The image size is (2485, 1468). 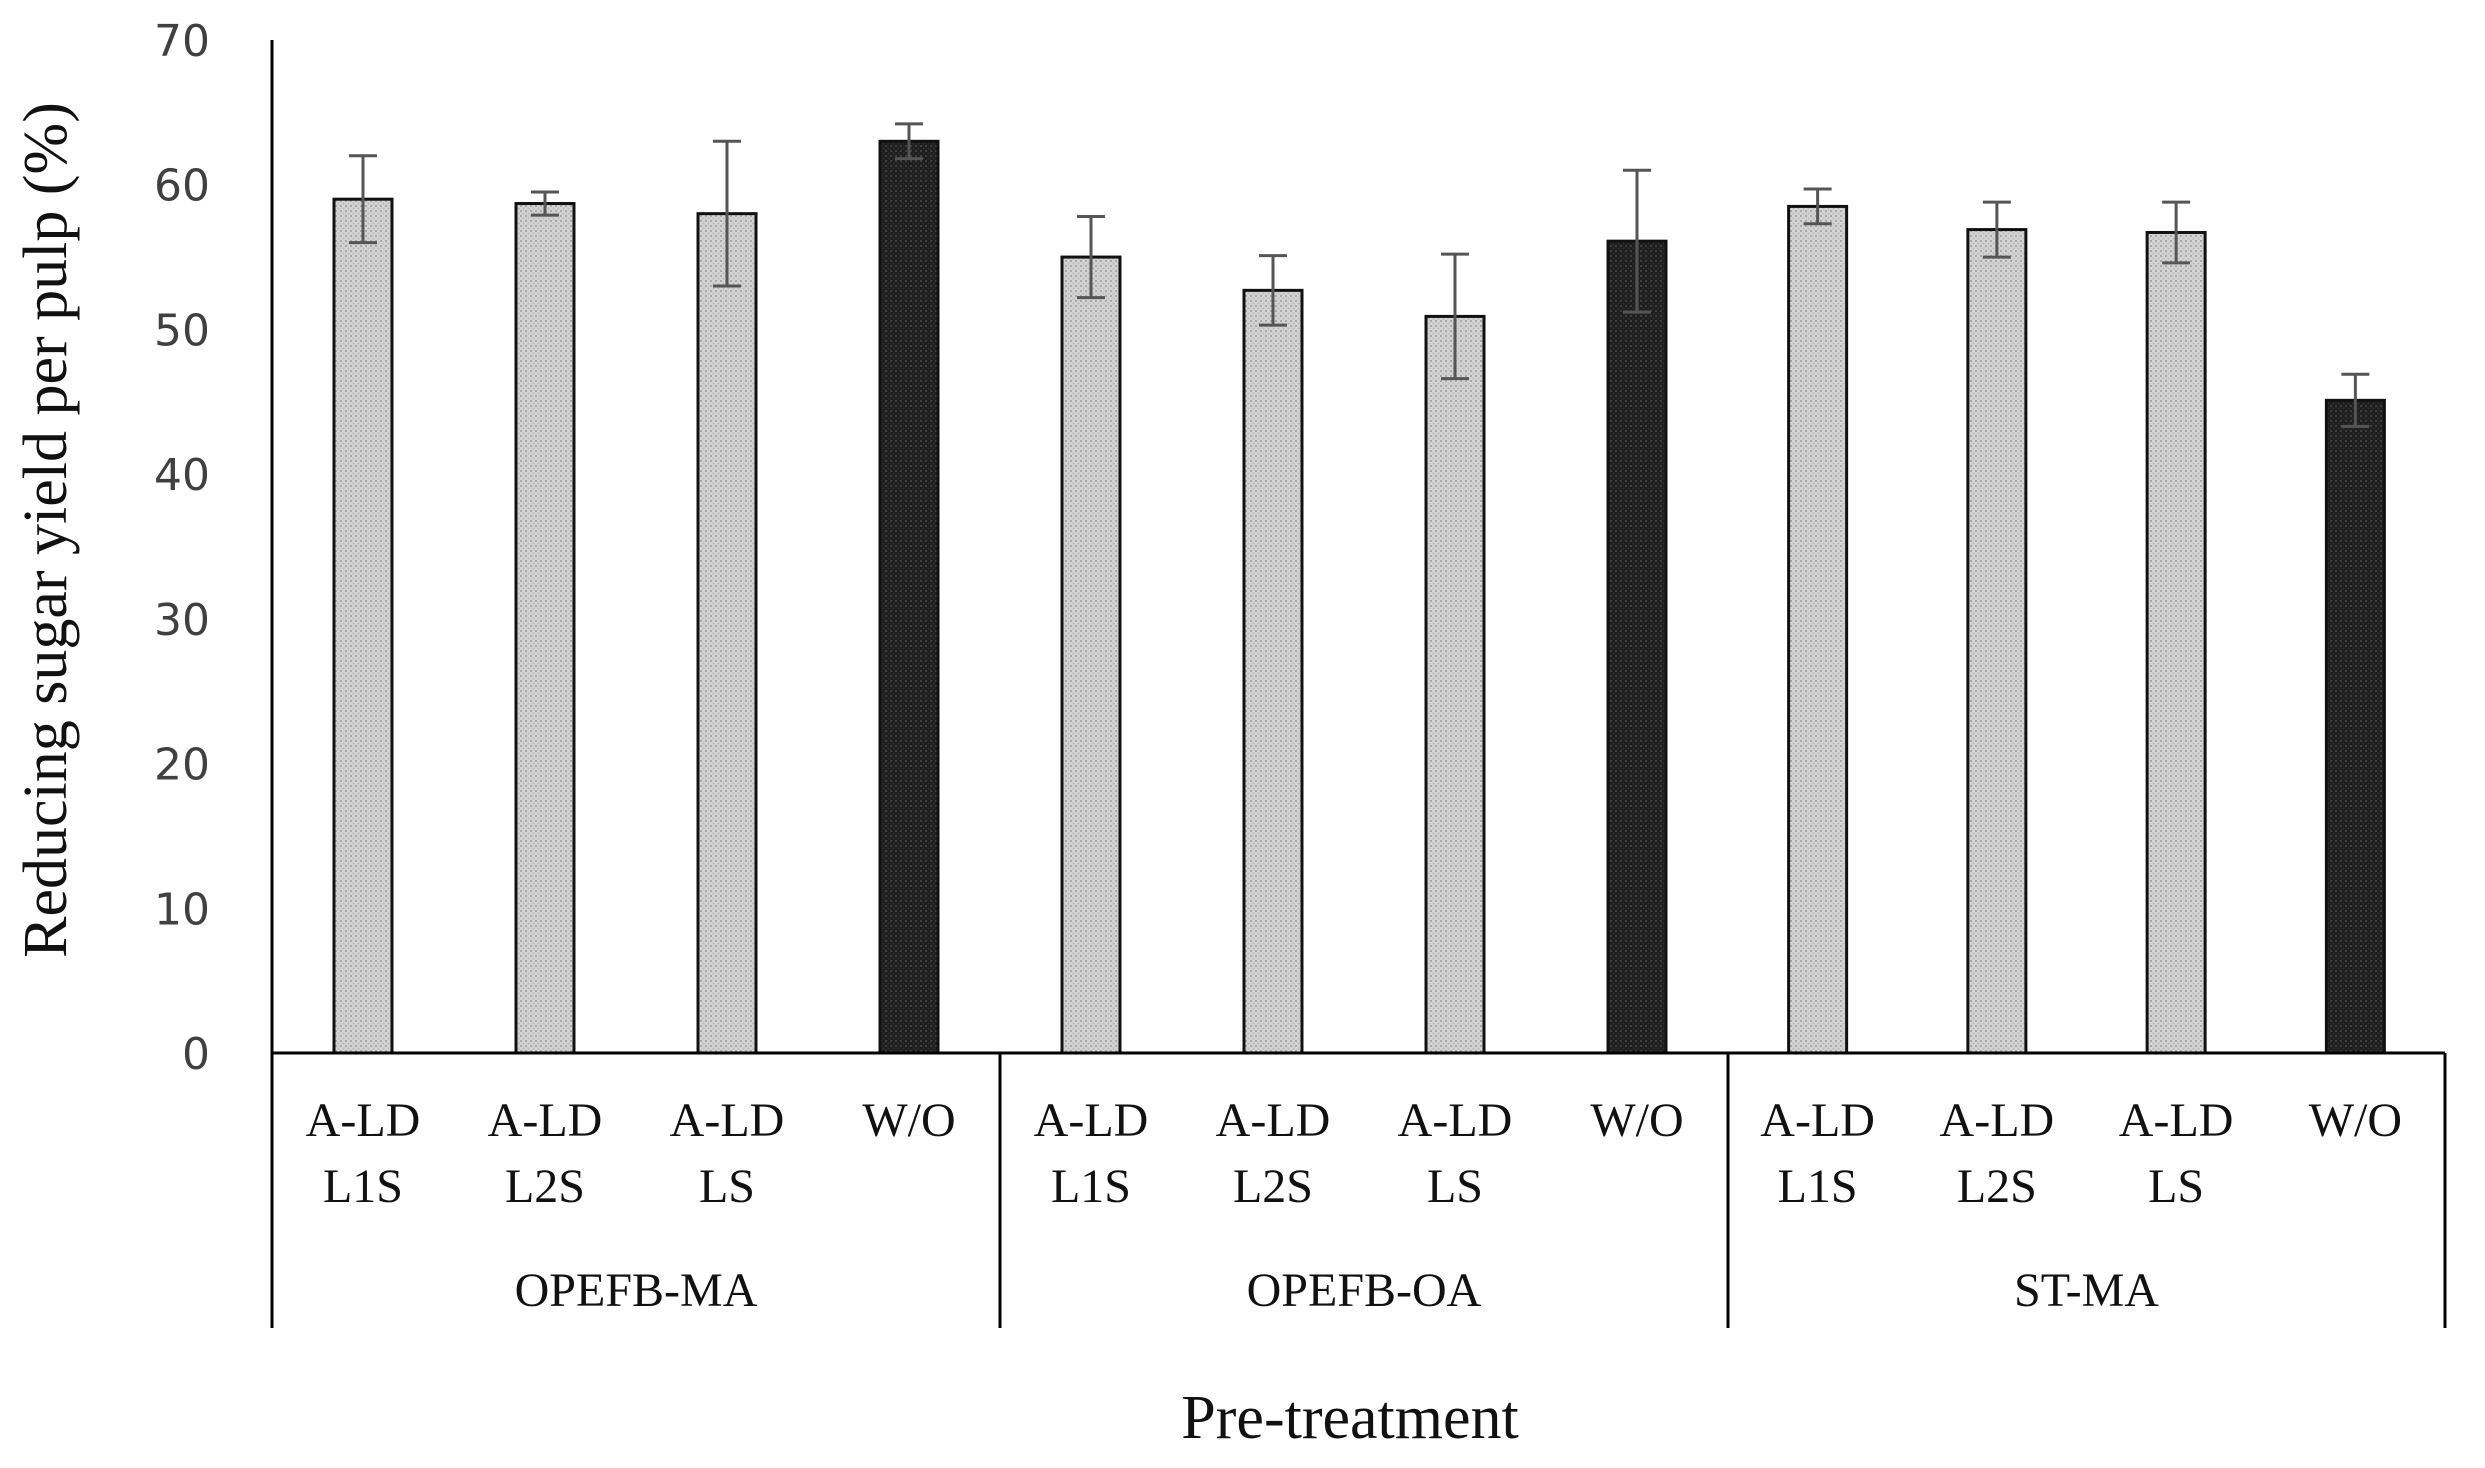 What do you see at coordinates (182, 330) in the screenshot?
I see `y-tick-label: 50` at bounding box center [182, 330].